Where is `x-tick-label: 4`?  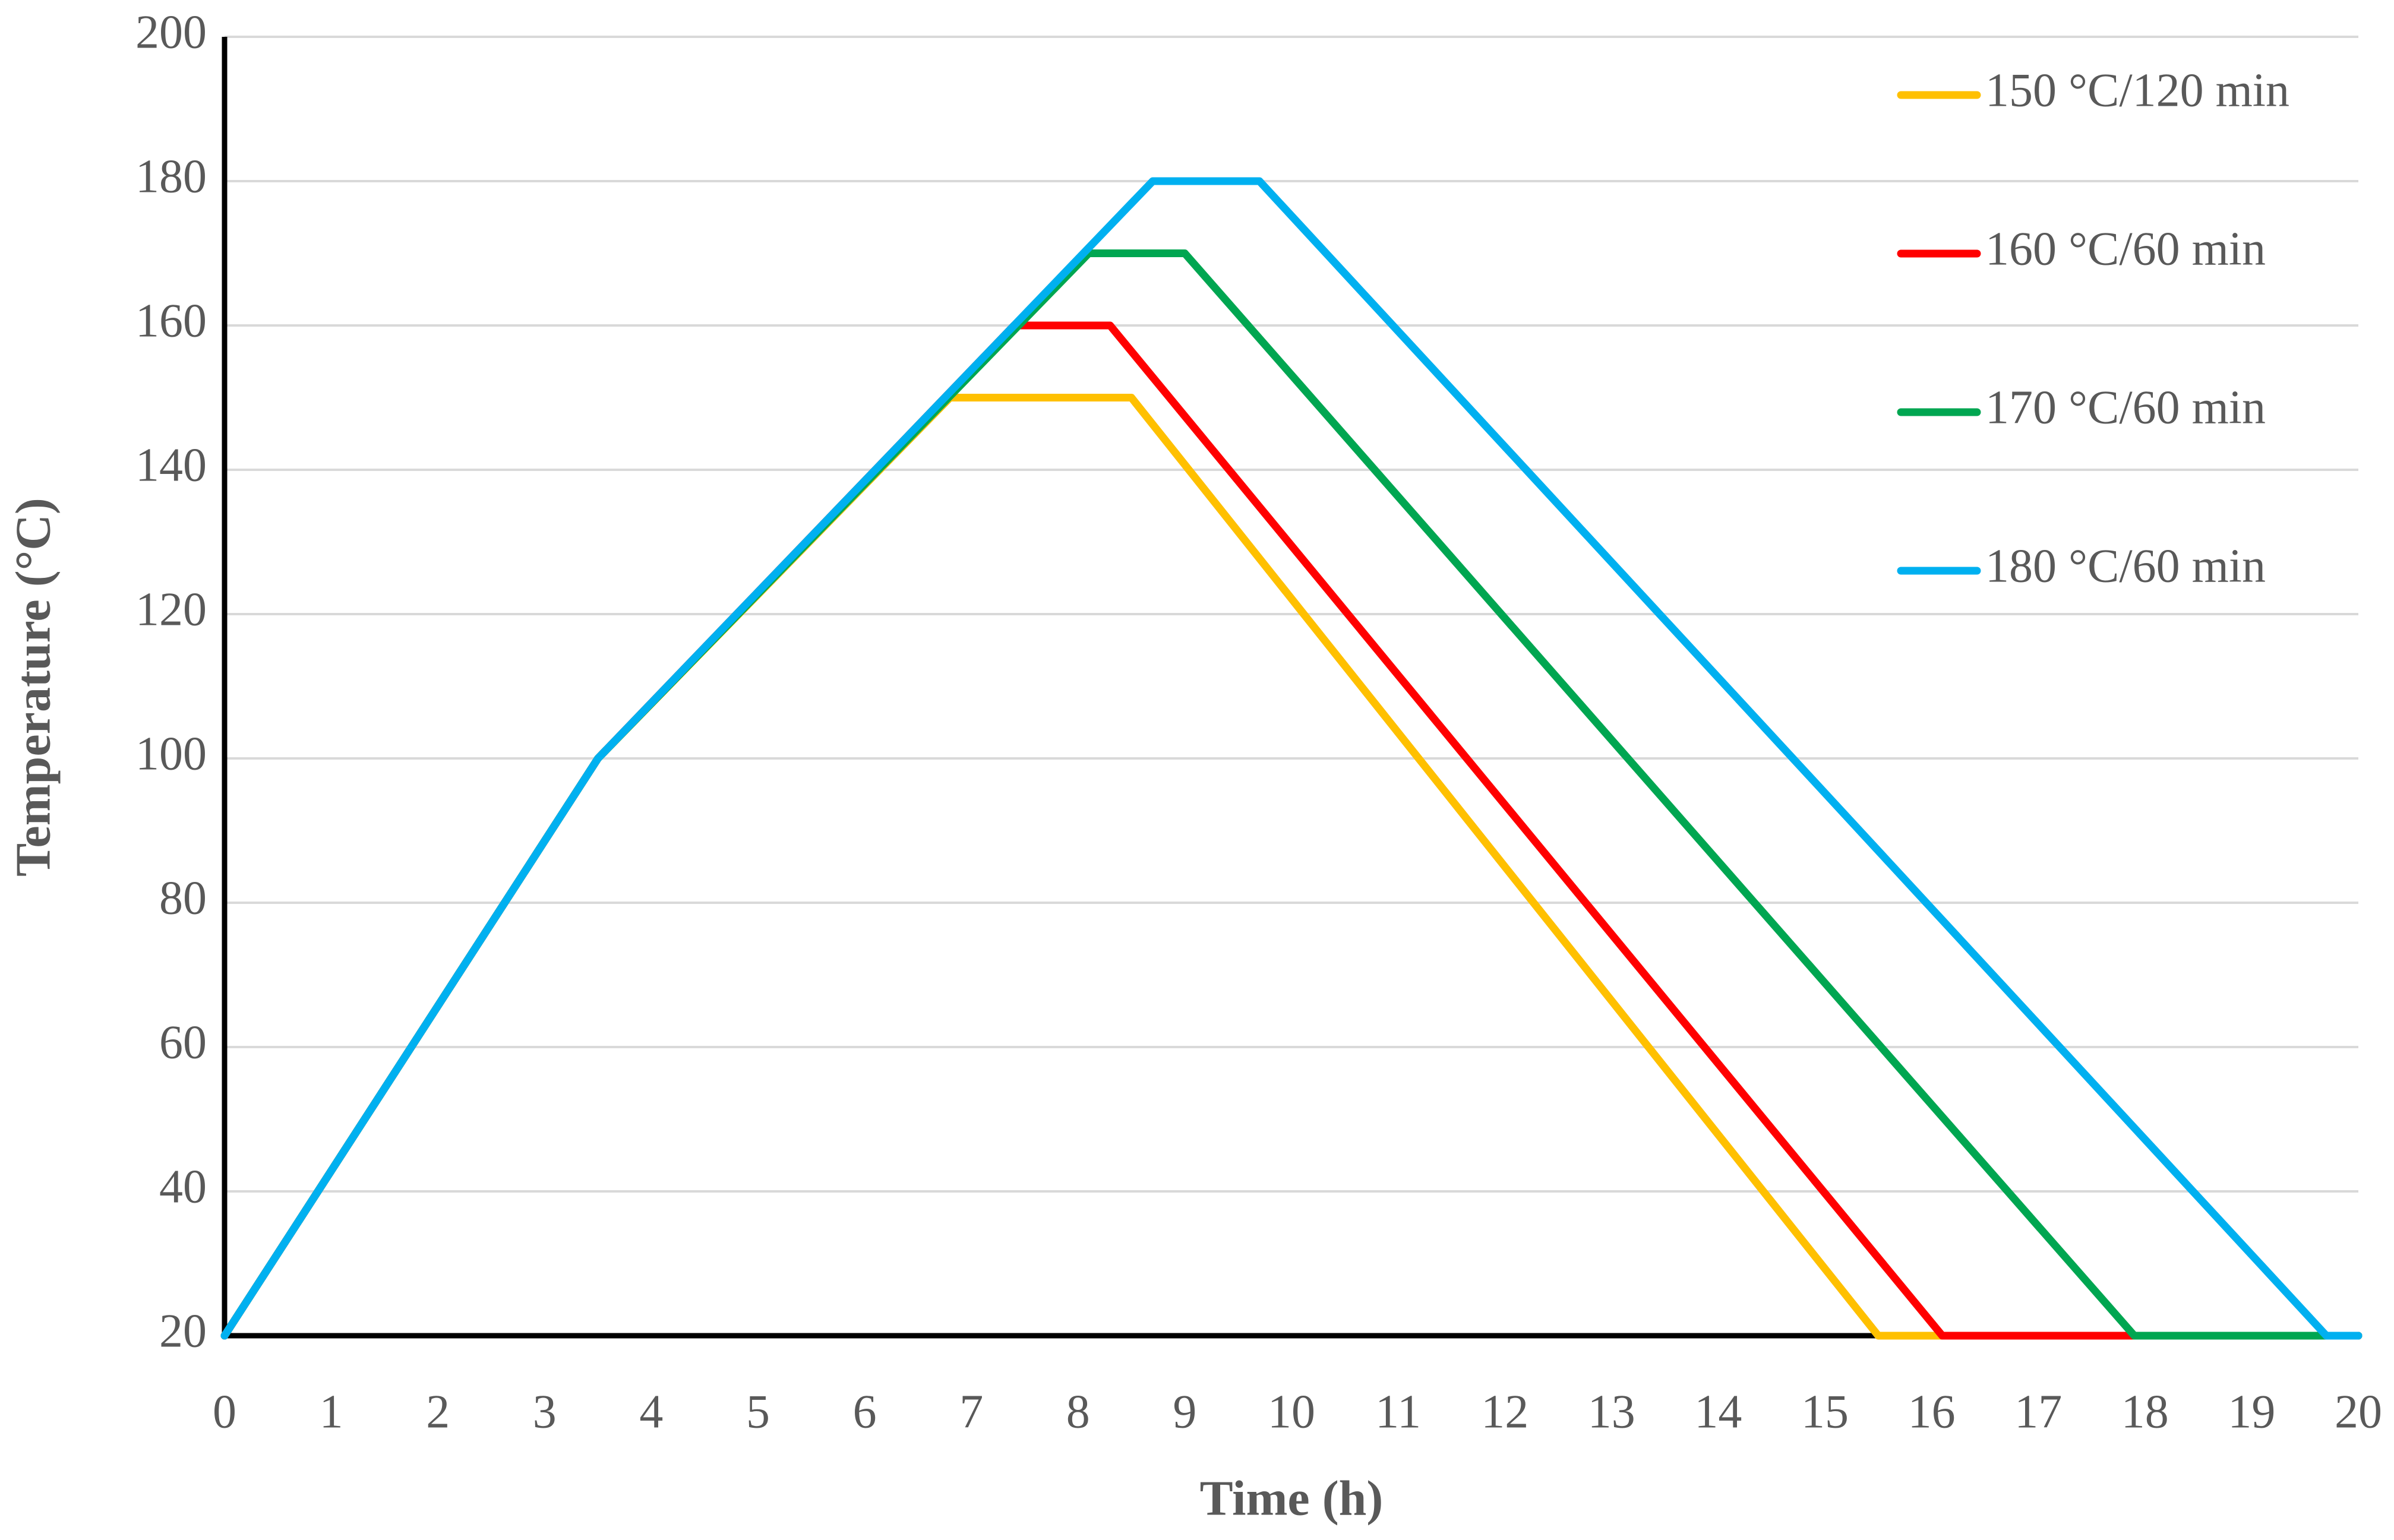
x-tick-label: 4 is located at coordinates (651, 1412).